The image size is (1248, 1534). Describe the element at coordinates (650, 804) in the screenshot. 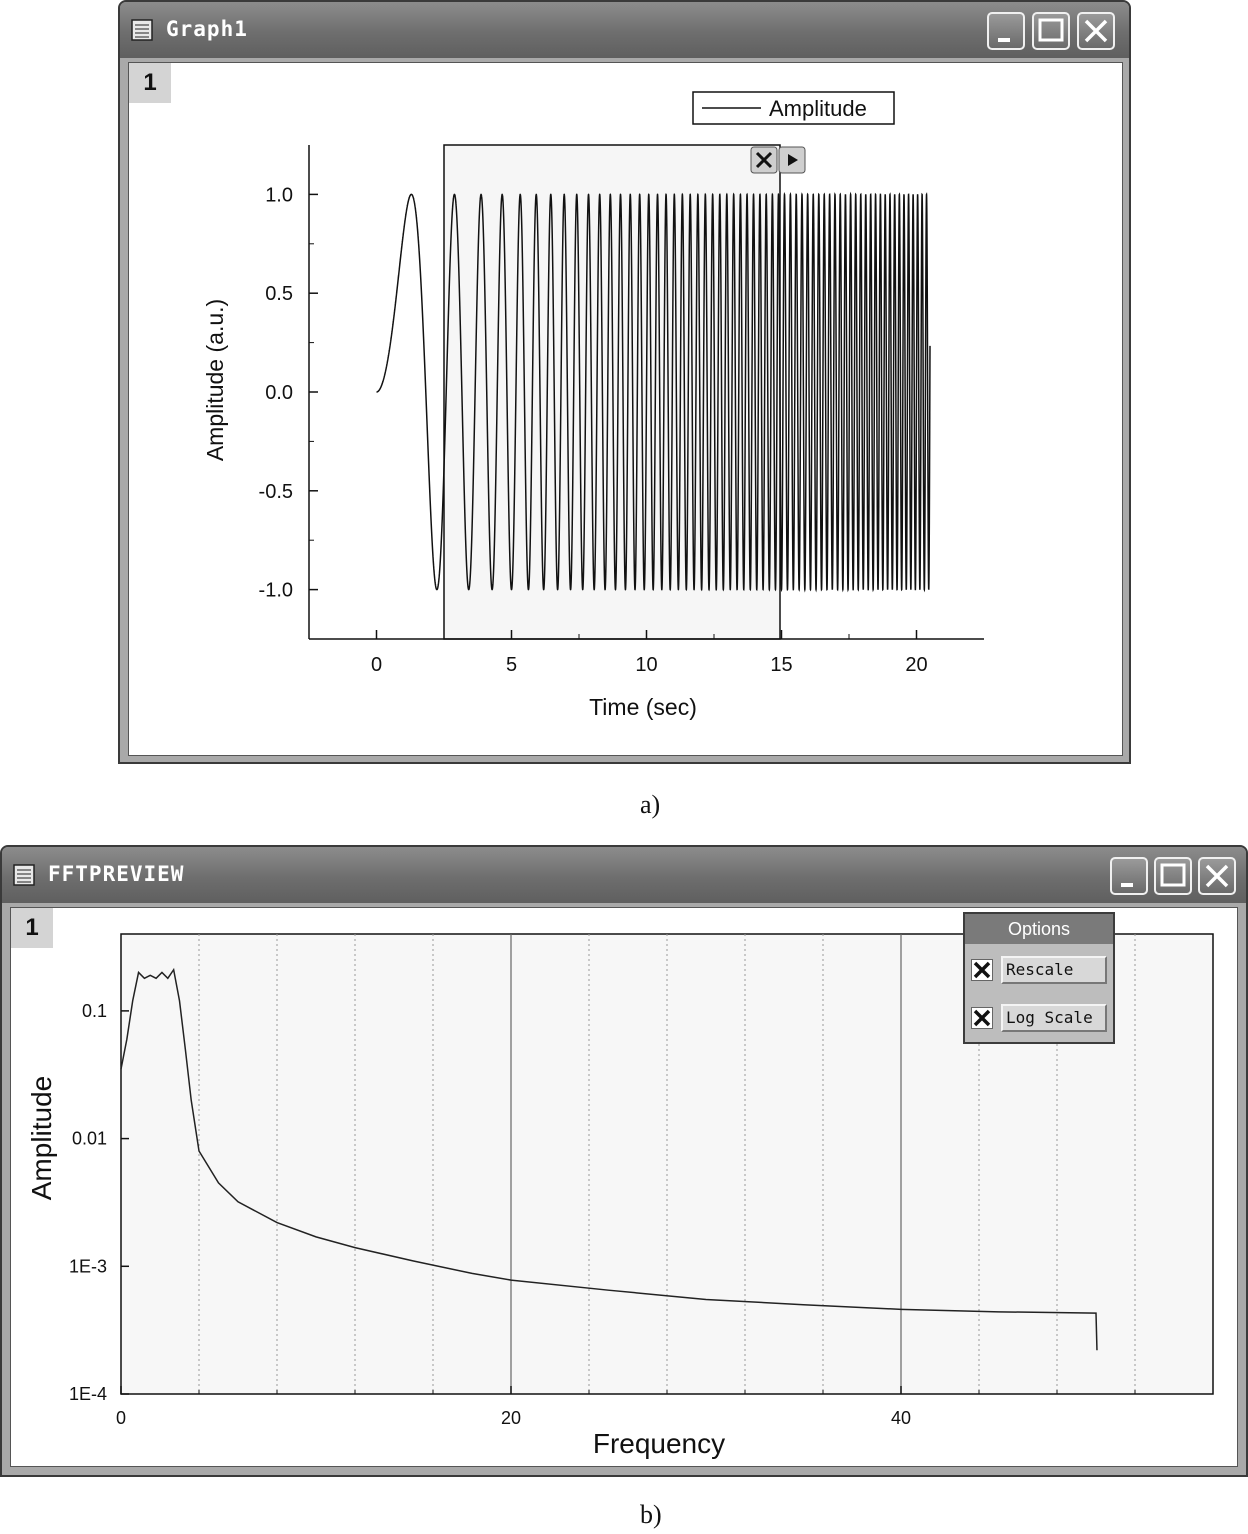

I see `caption-a: a)` at that location.